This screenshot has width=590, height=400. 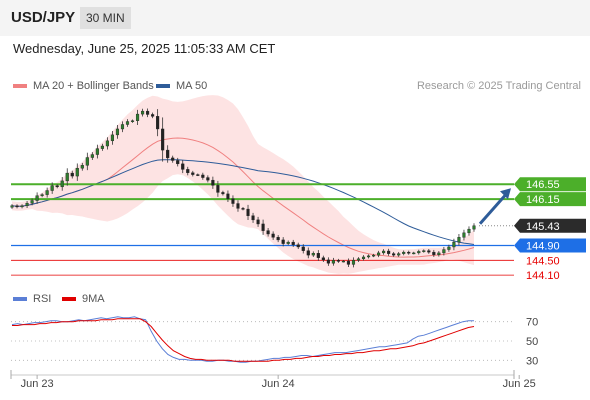 I want to click on forecast-arrow-shaft, so click(x=493, y=208).